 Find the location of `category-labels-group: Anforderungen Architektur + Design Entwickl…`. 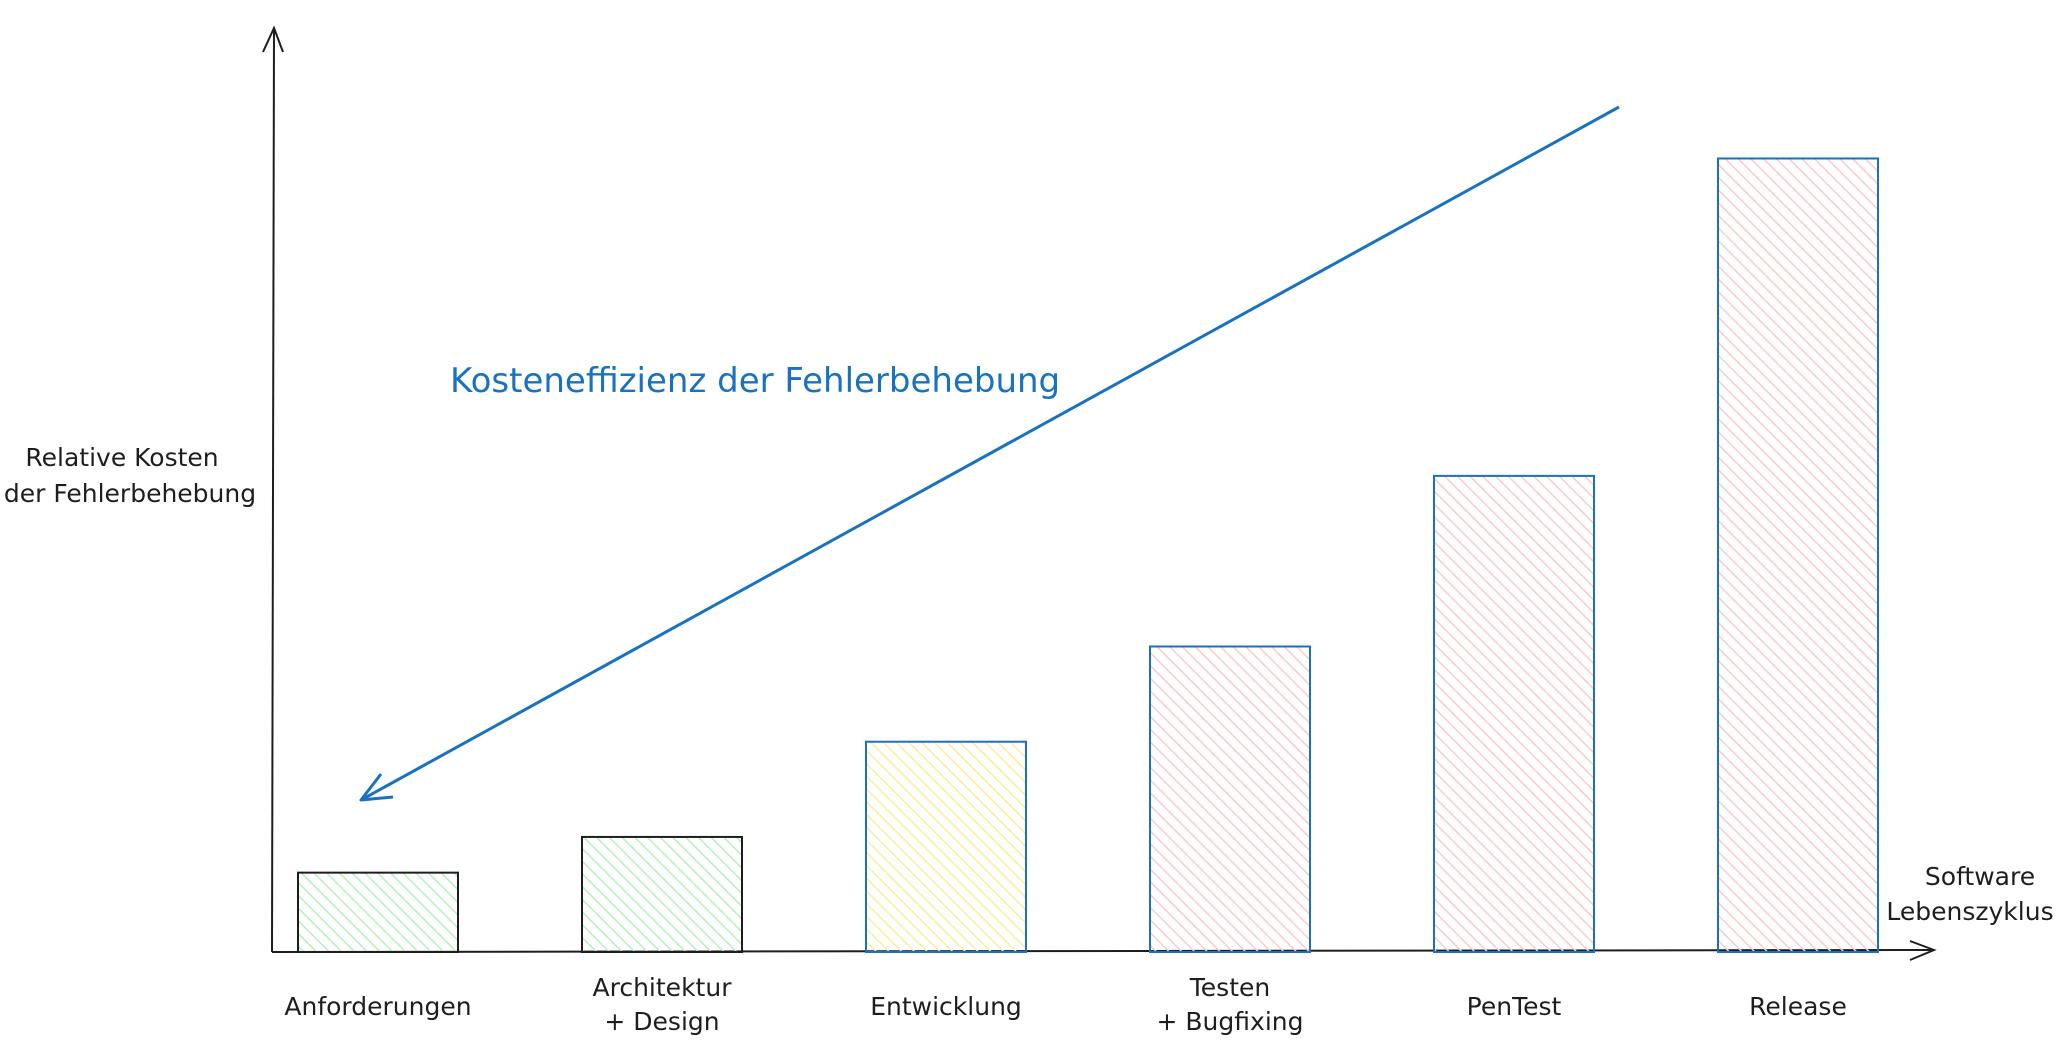

category-labels-group: Anforderungen Architektur + Design Entwickl… is located at coordinates (1065, 1004).